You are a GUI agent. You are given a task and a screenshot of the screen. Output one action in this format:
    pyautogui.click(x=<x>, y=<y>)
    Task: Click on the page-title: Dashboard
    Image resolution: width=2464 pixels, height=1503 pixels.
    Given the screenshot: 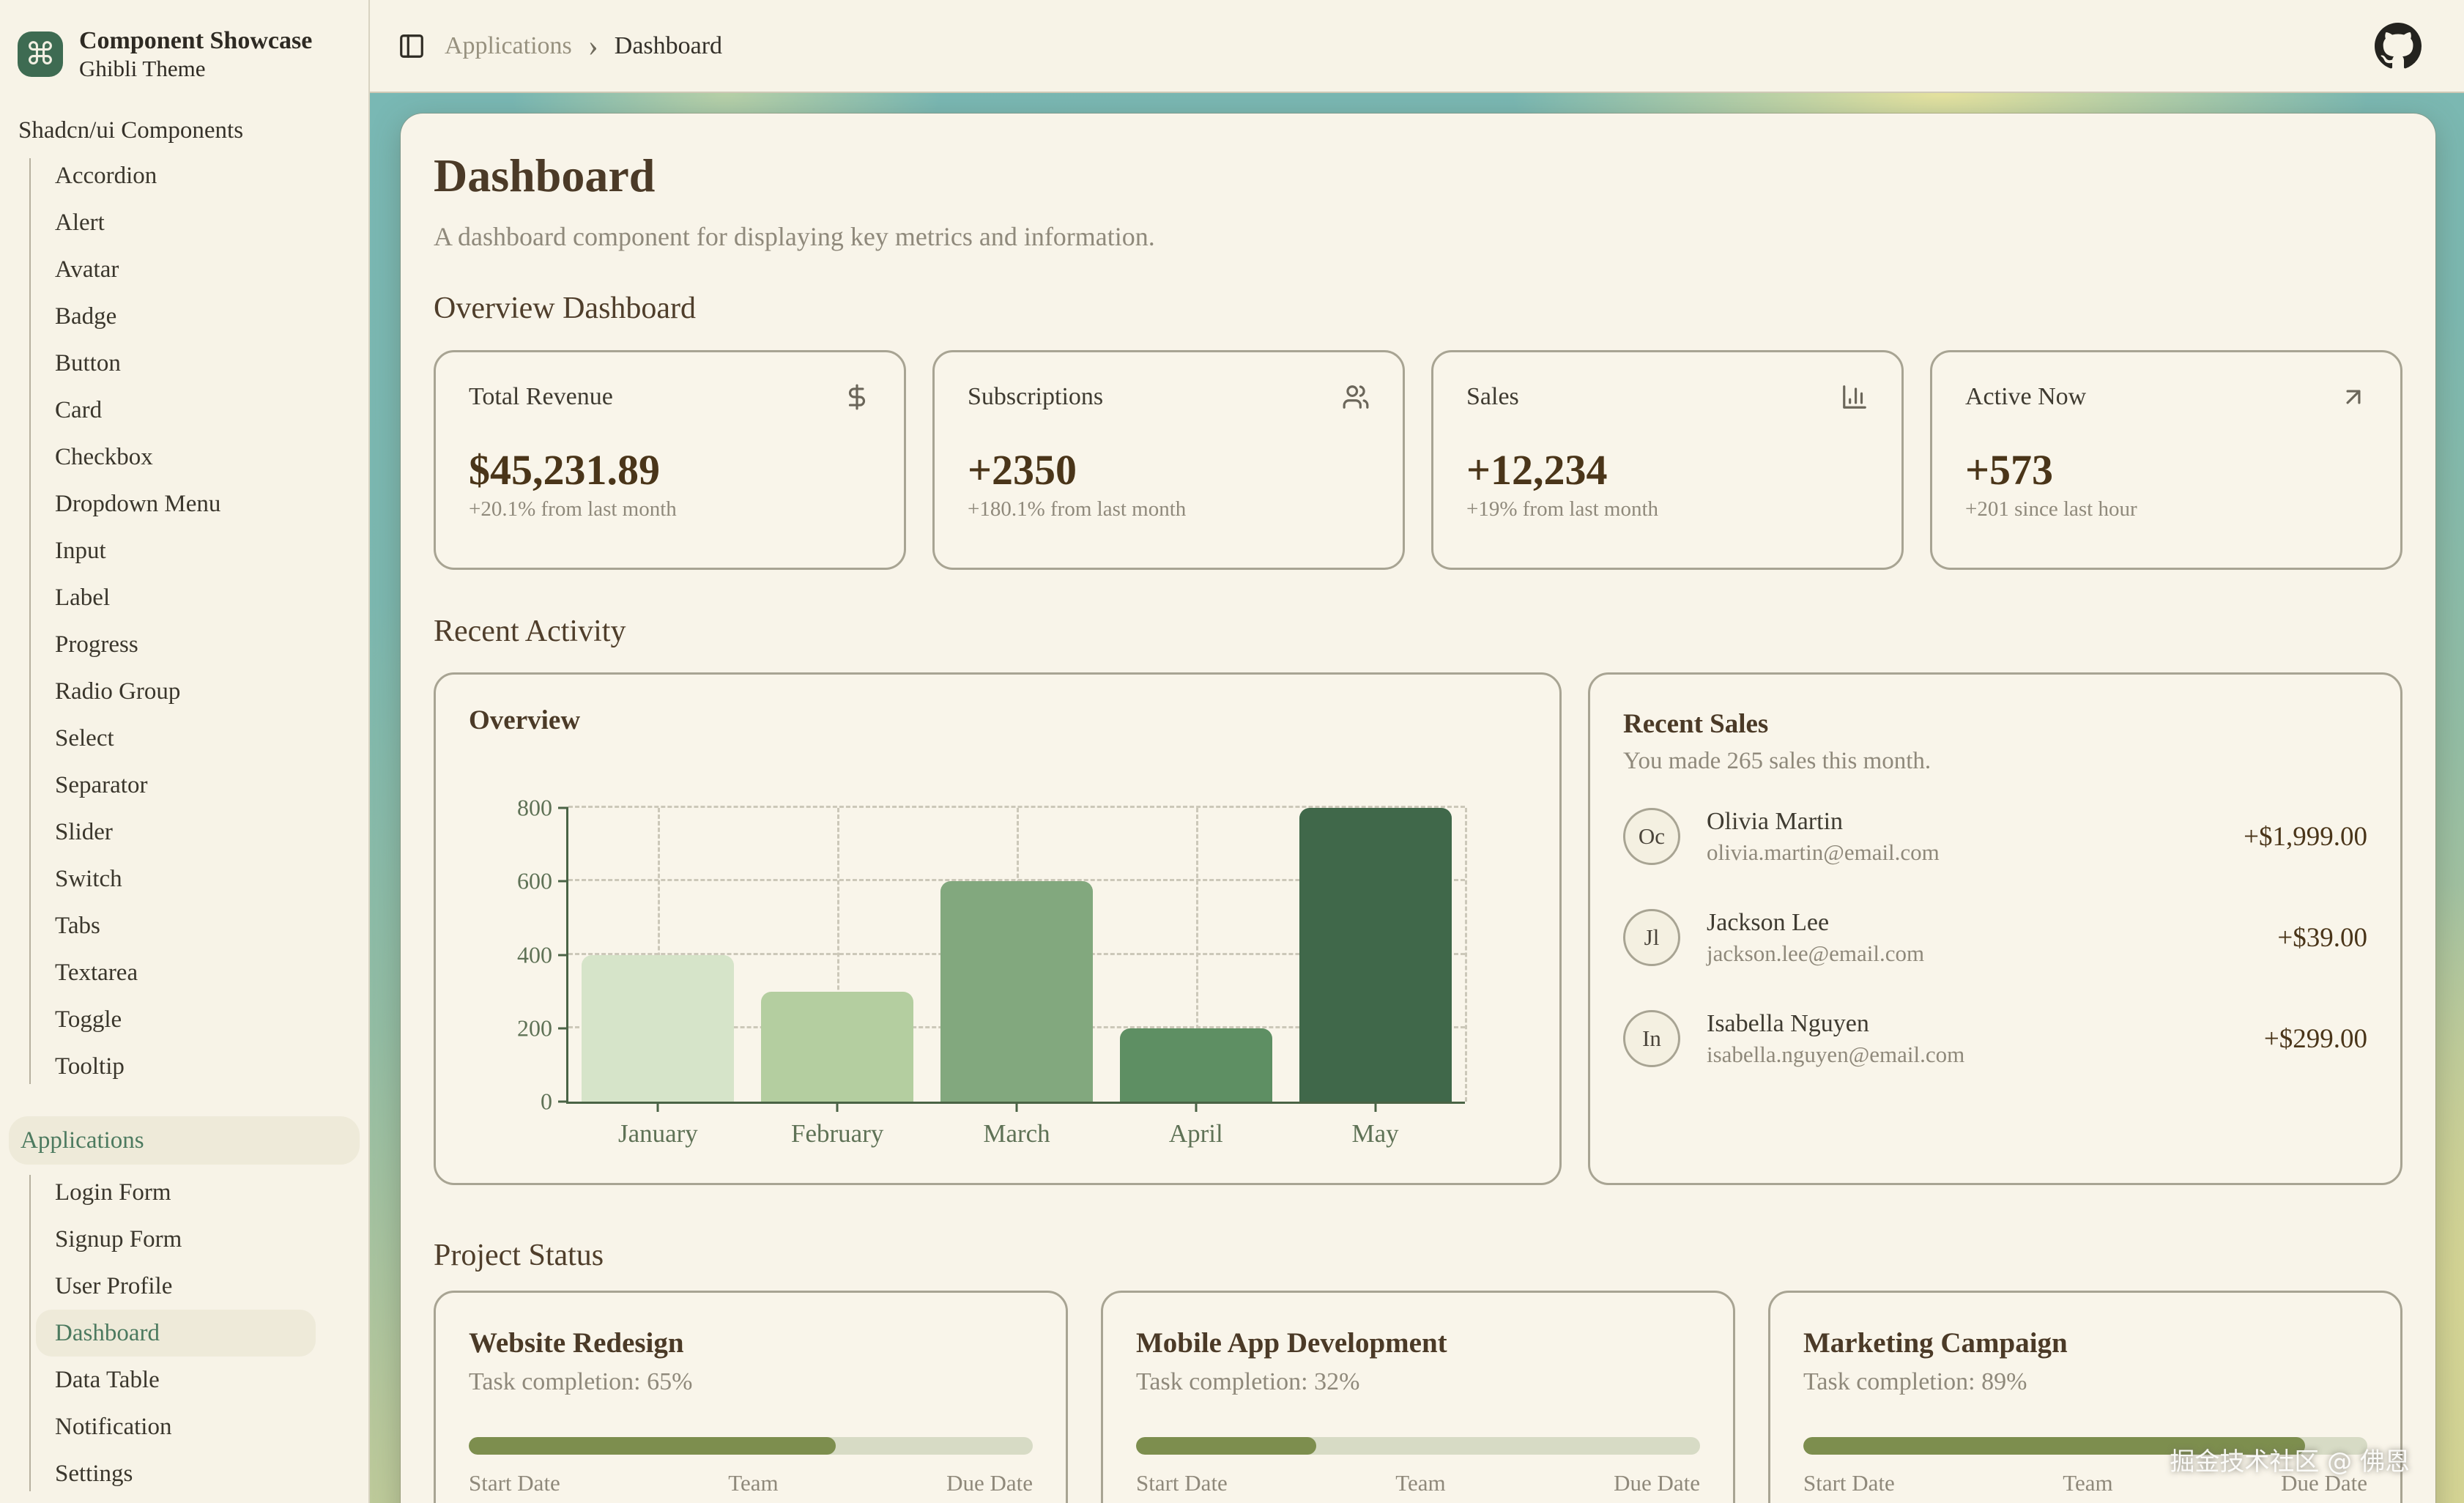 What is the action you would take?
    pyautogui.click(x=545, y=175)
    